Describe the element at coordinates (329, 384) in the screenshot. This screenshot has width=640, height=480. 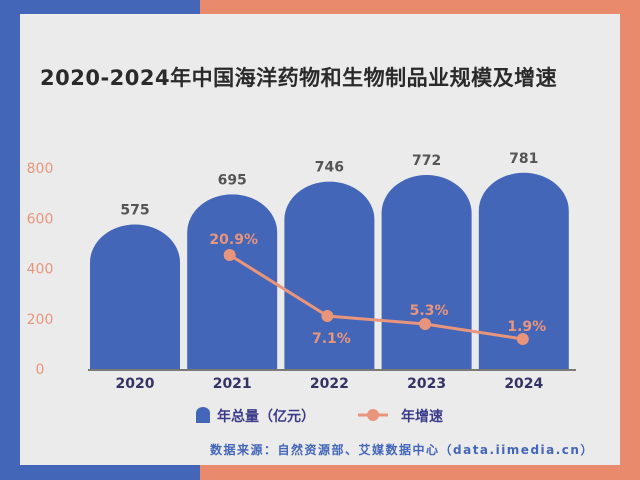
I see `x-tick-label: 2022` at that location.